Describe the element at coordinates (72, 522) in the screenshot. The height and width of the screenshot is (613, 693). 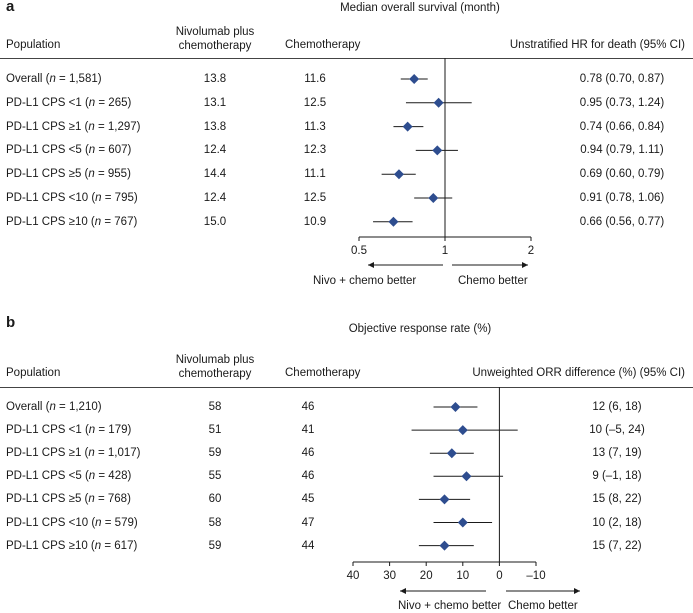
I see `population-label: PD-L1 CPS <10 (n = 579)` at that location.